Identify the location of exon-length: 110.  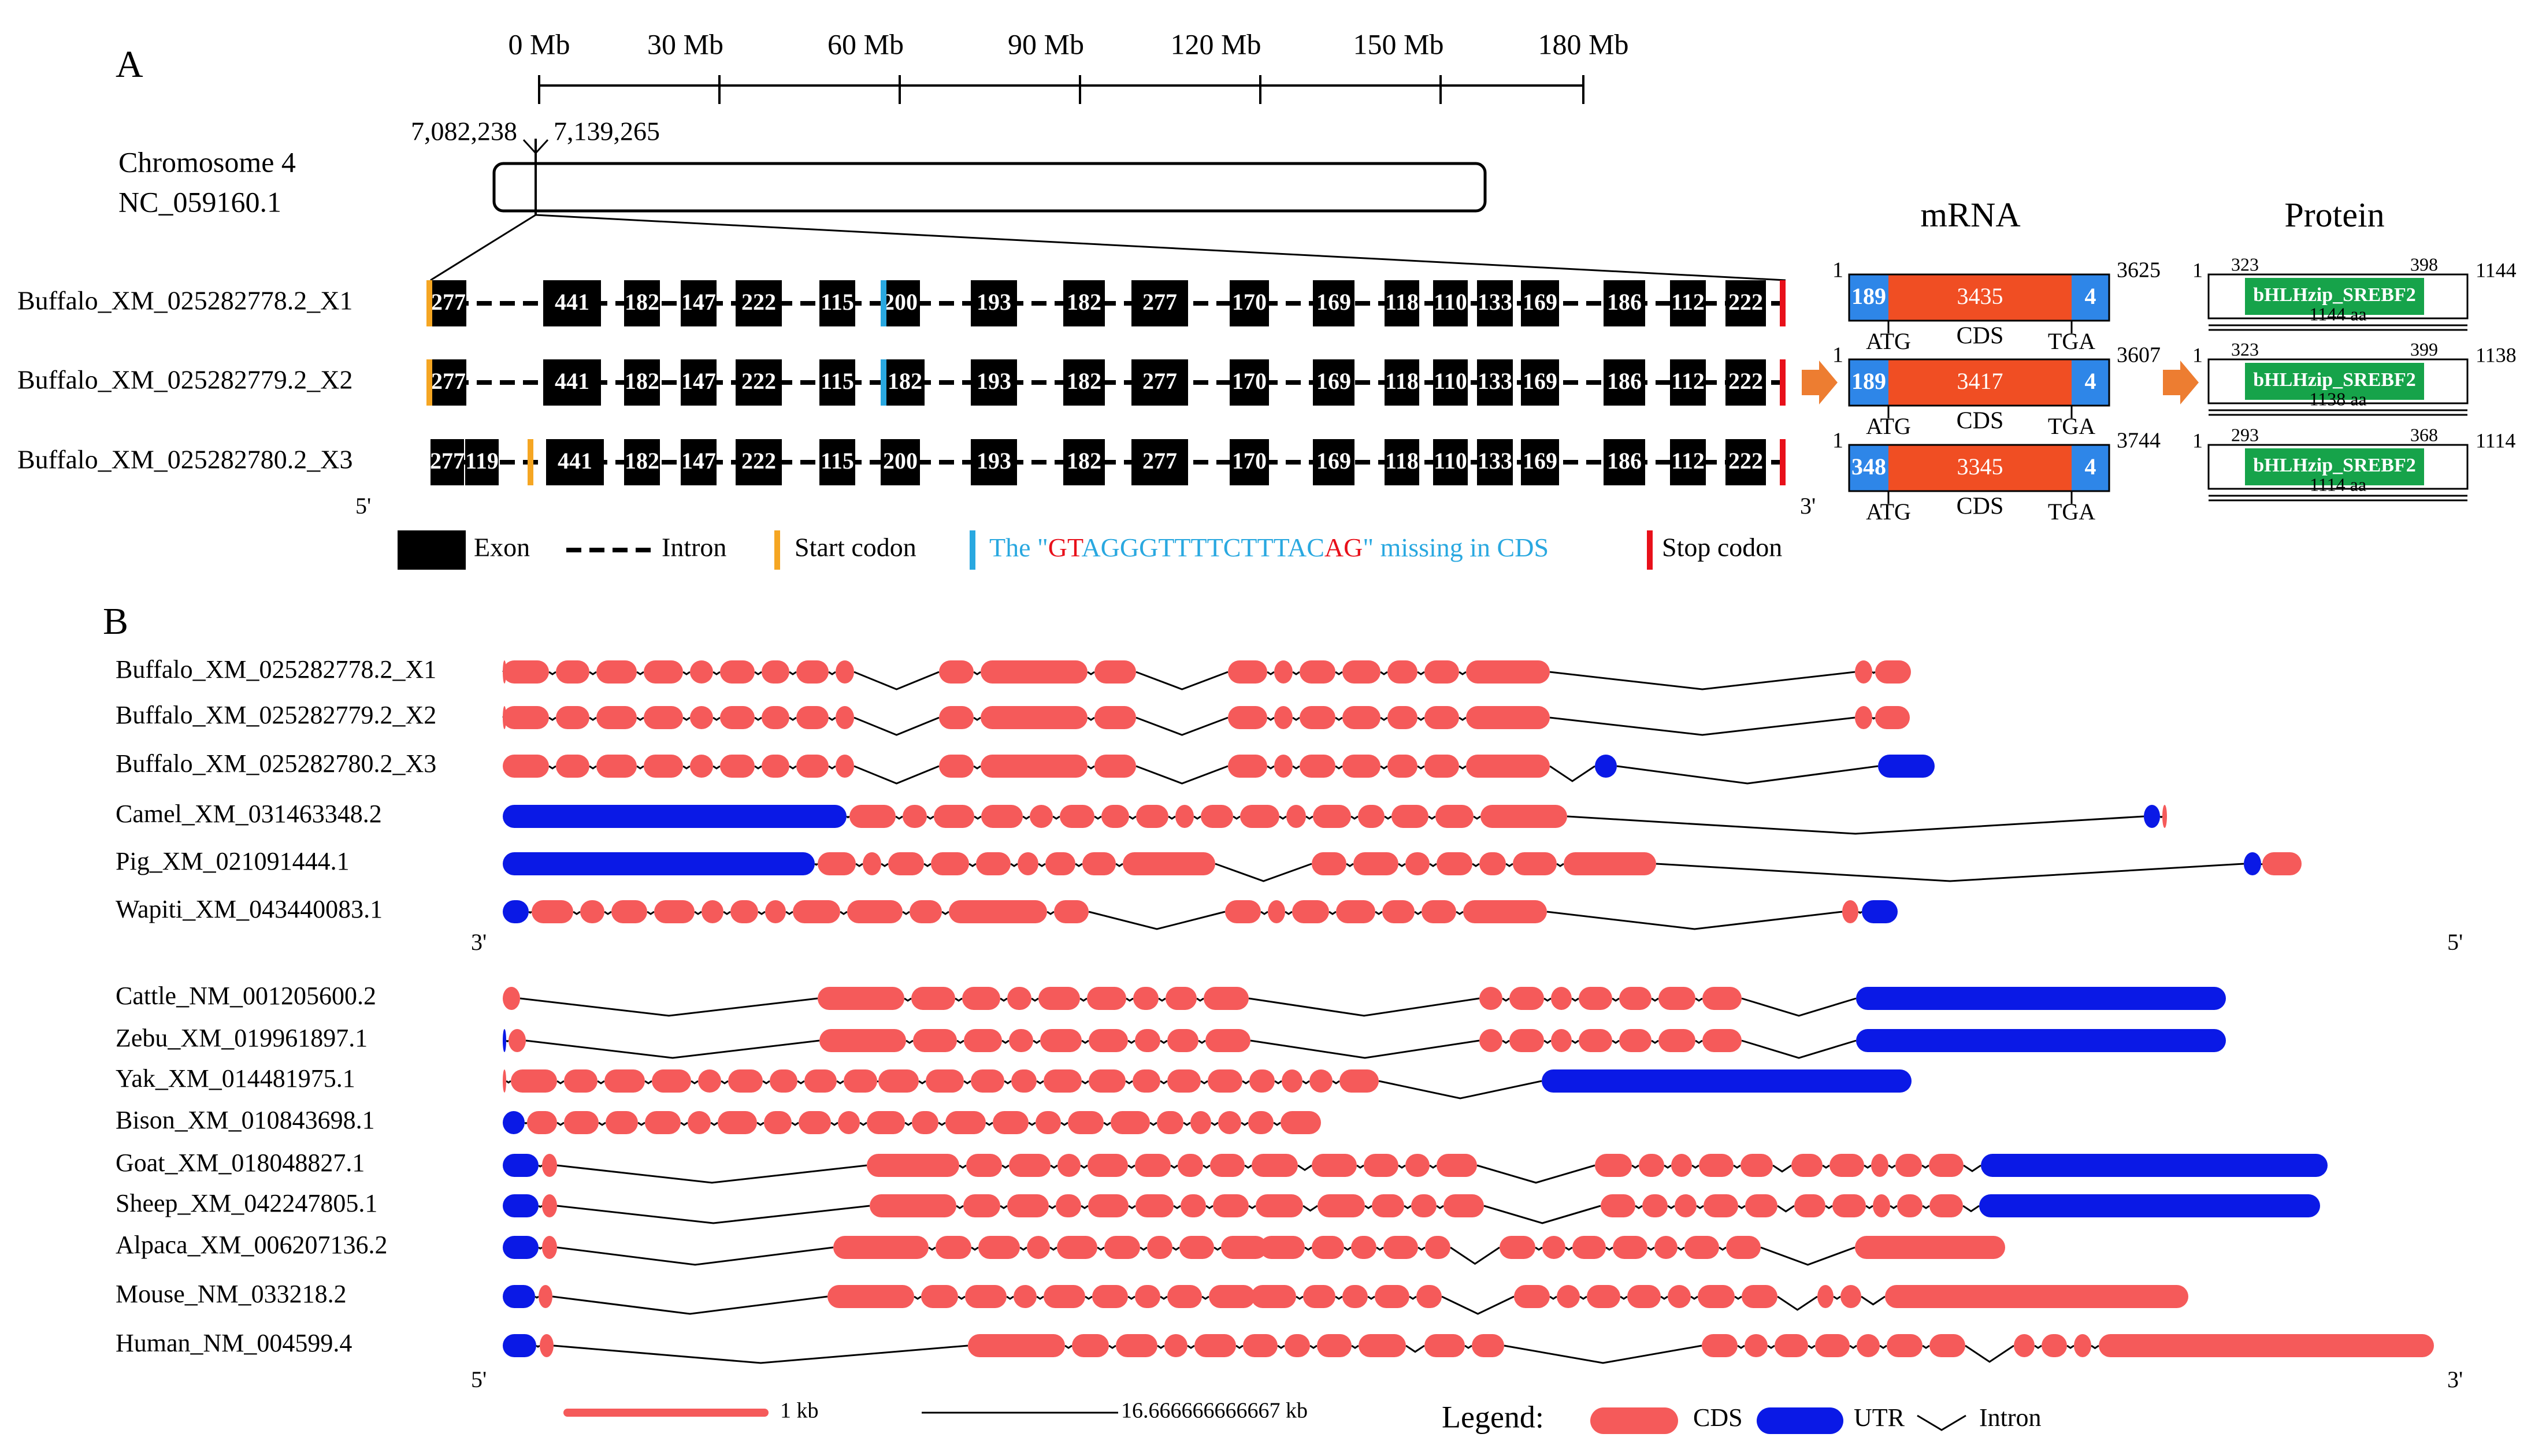
(1450, 461).